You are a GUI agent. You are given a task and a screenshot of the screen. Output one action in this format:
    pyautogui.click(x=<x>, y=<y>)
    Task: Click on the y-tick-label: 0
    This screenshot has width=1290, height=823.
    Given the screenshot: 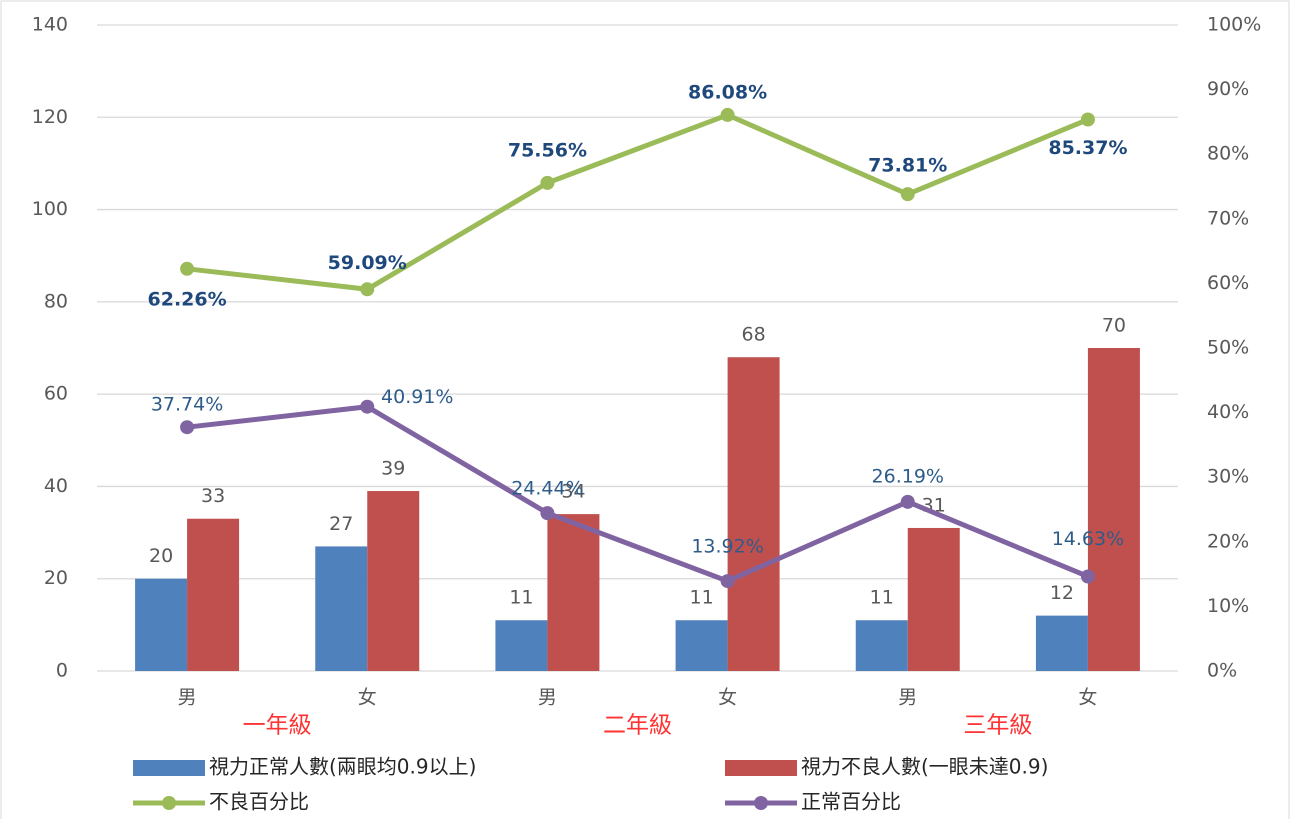 What is the action you would take?
    pyautogui.click(x=62, y=671)
    